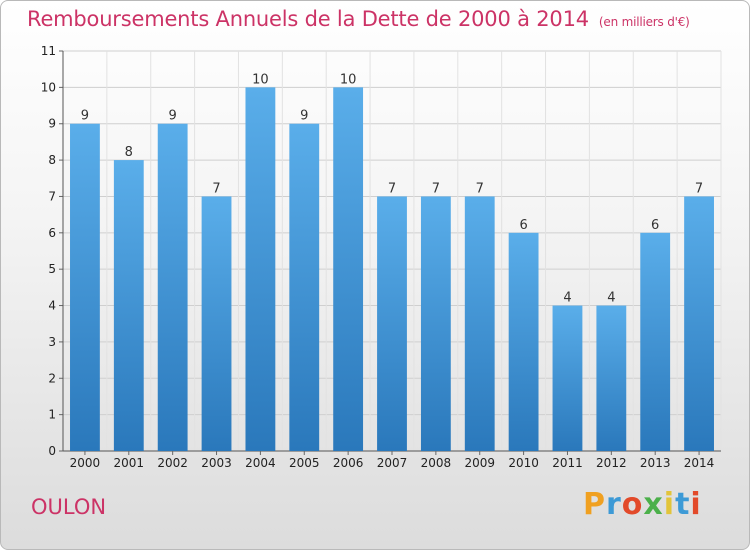  What do you see at coordinates (48, 87) in the screenshot?
I see `y-tick-label: 10` at bounding box center [48, 87].